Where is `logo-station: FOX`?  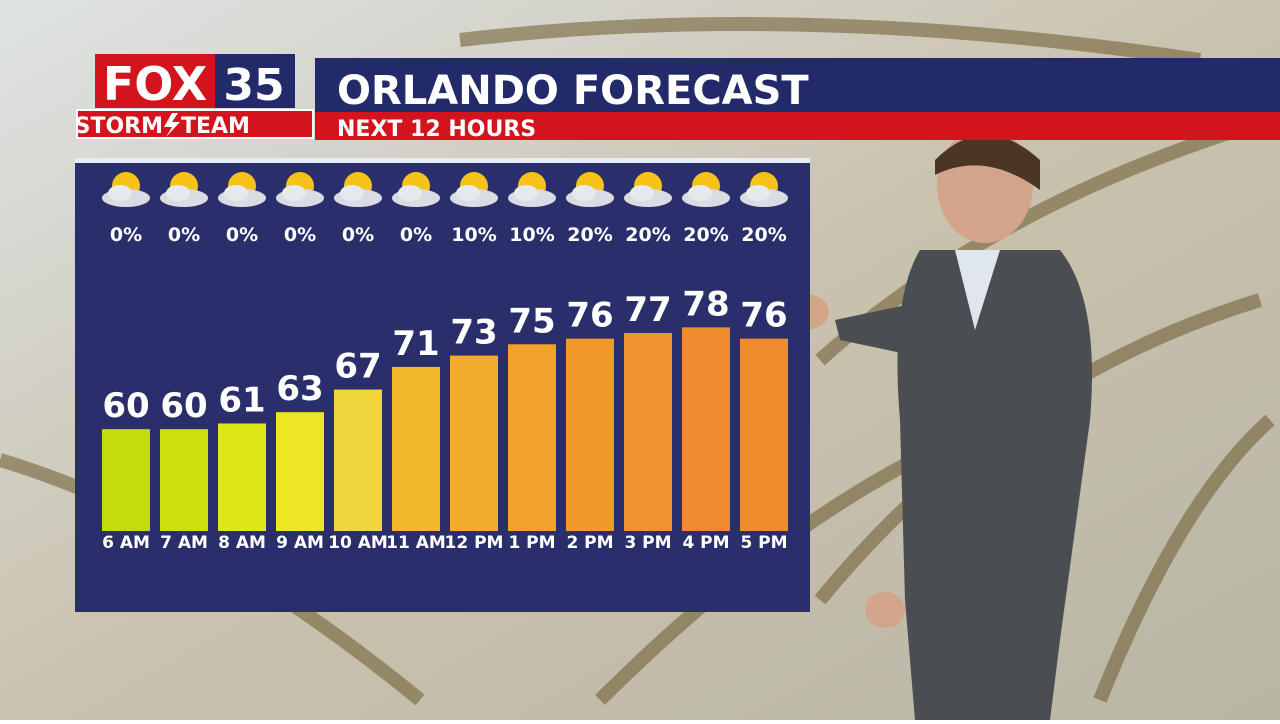
logo-station: FOX is located at coordinates (155, 84).